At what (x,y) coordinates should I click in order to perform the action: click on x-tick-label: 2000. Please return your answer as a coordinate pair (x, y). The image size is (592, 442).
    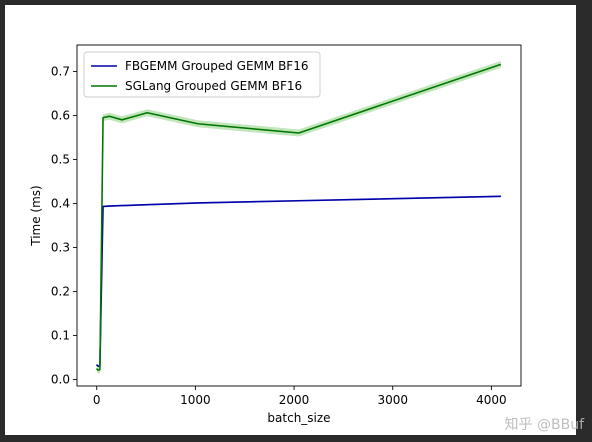
    Looking at the image, I should click on (294, 400).